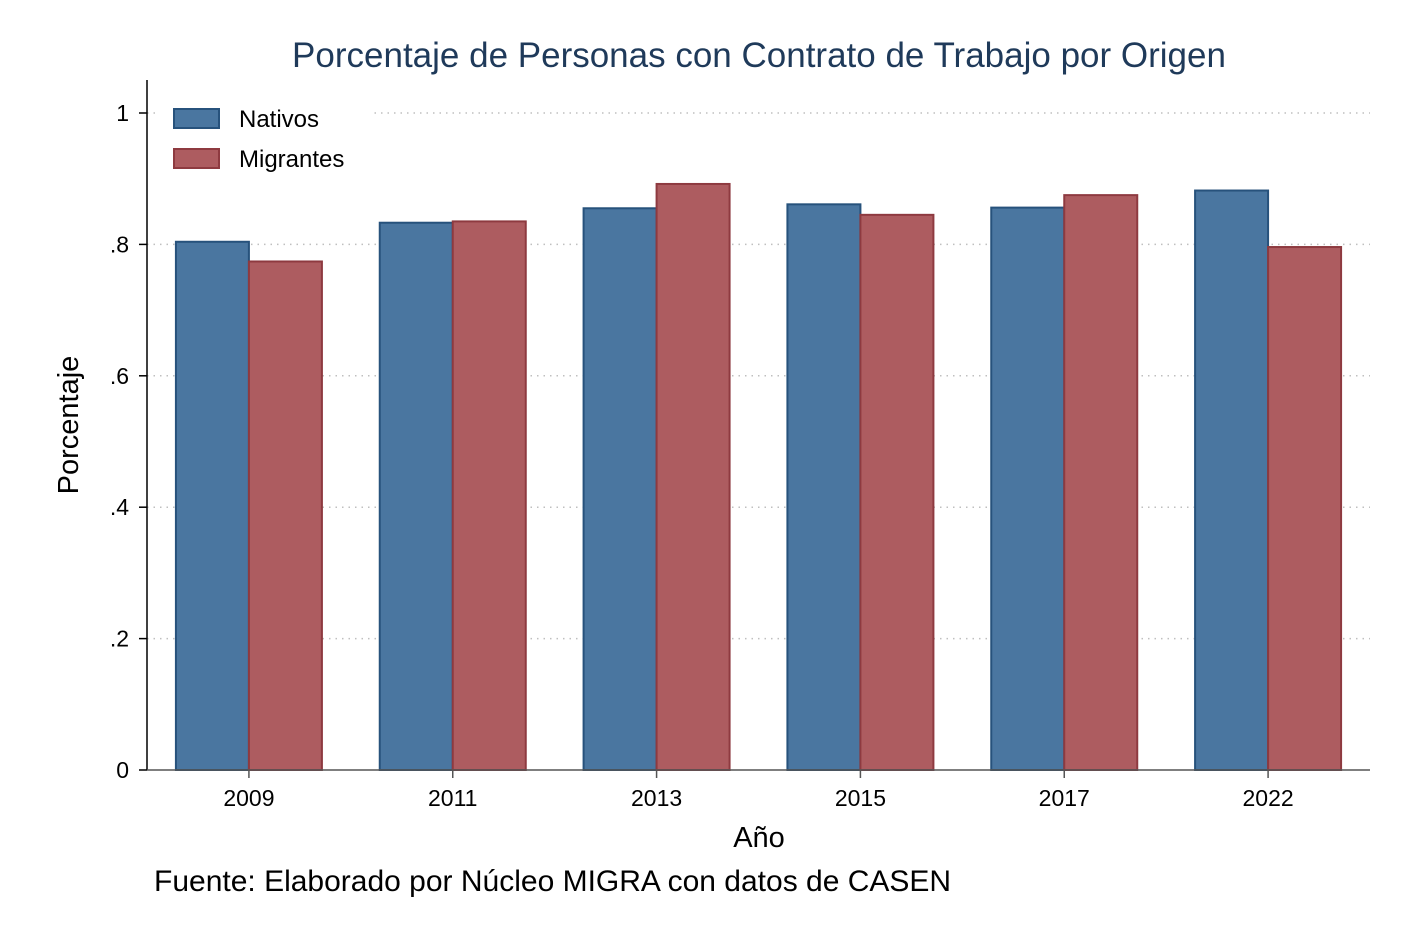 Image resolution: width=1404 pixels, height=936 pixels. Describe the element at coordinates (196, 158) in the screenshot. I see `legend-swatch-migrantes` at that location.